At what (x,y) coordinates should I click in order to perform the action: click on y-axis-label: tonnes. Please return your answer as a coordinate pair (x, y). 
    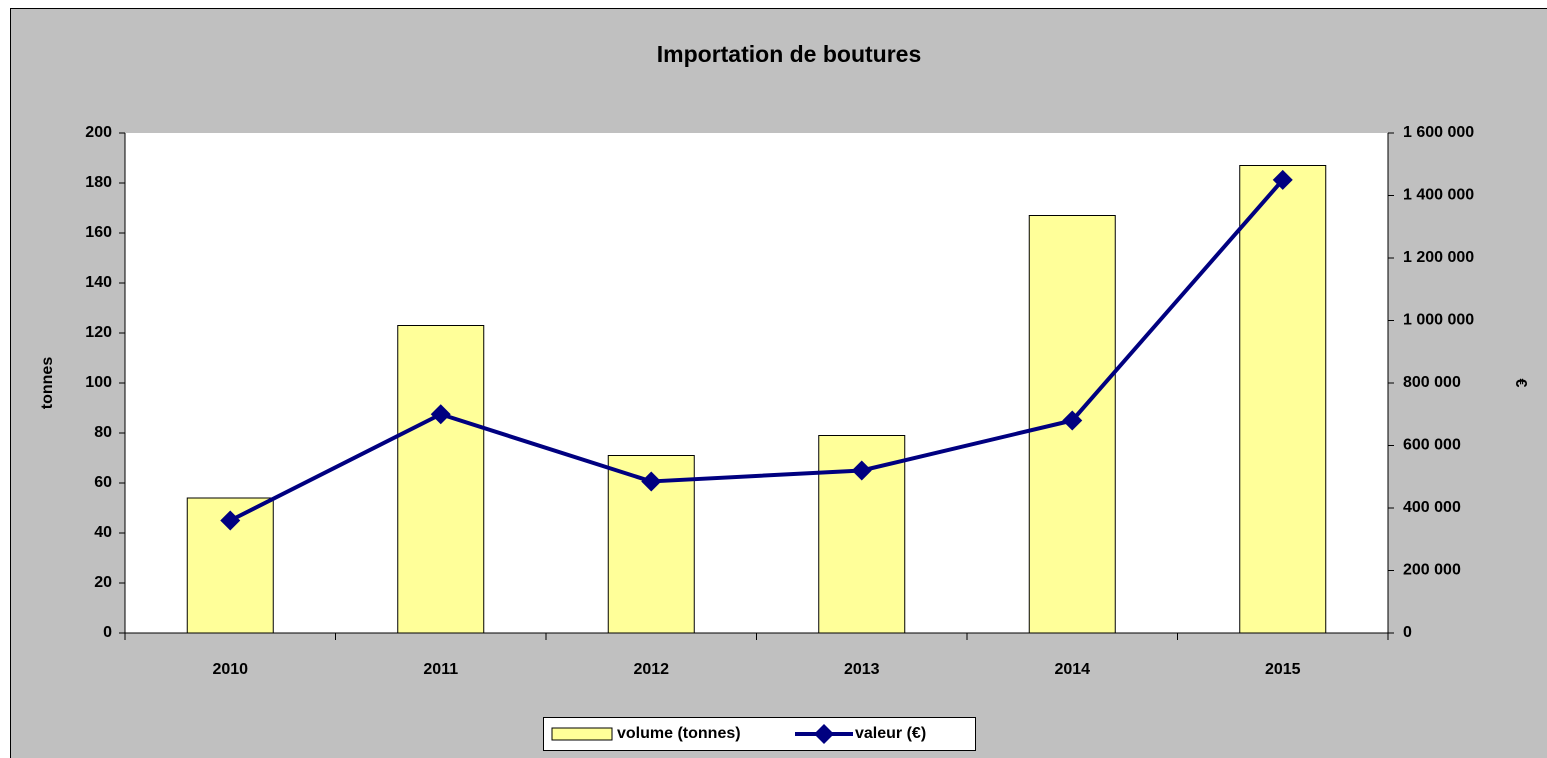
    Looking at the image, I should click on (47, 383).